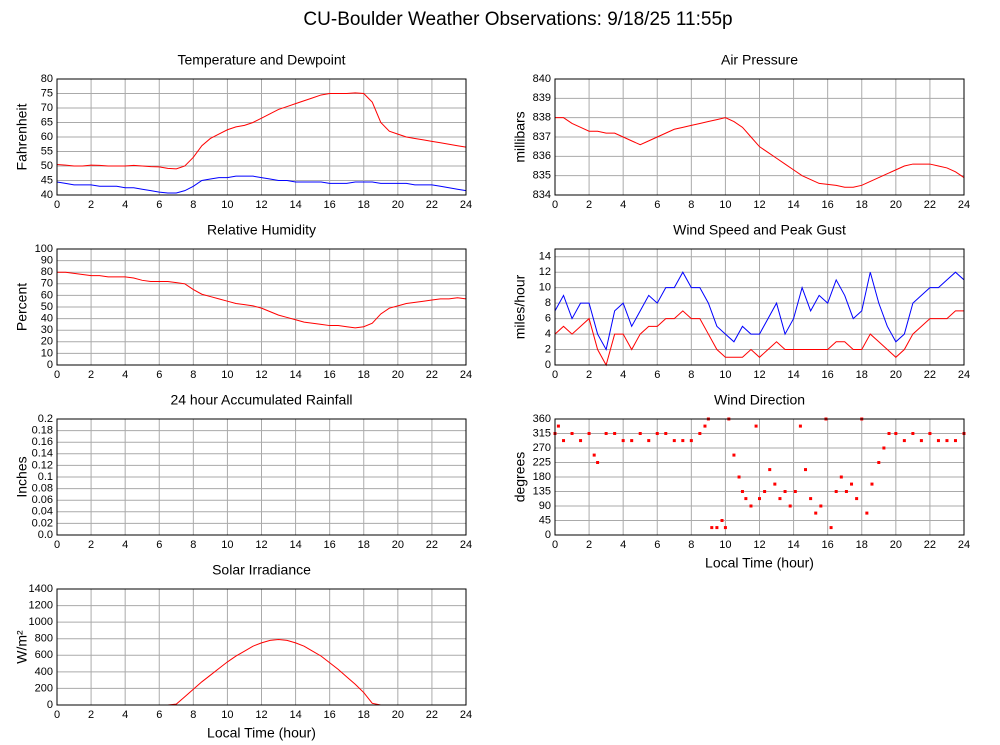 This screenshot has width=1000, height=745. What do you see at coordinates (42, 431) in the screenshot?
I see `y-tick-label: 0.18` at bounding box center [42, 431].